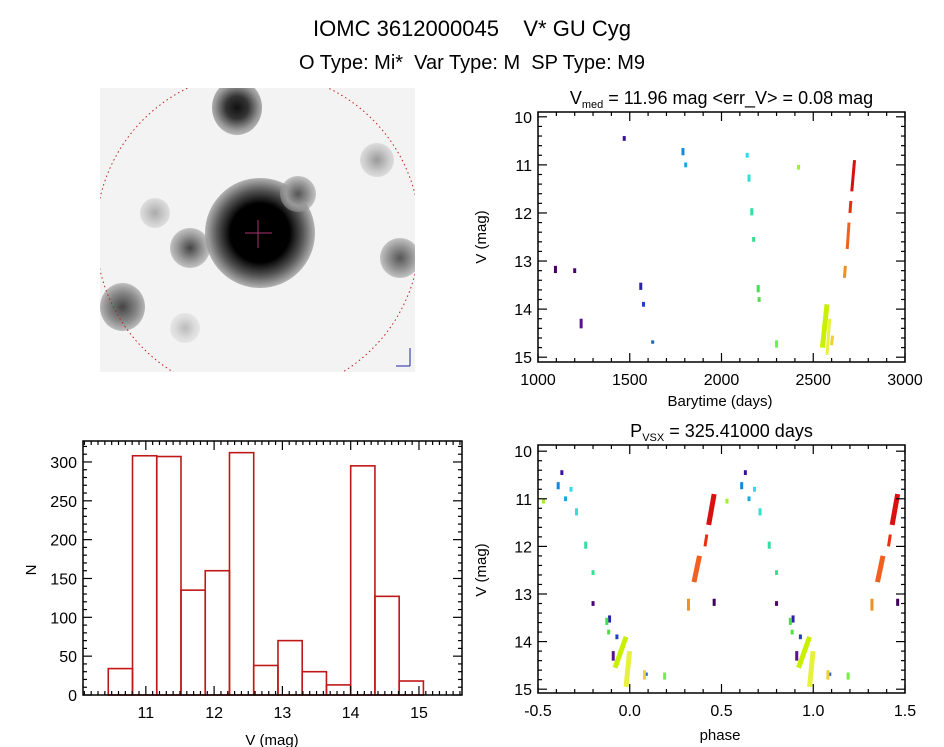 This screenshot has width=944, height=747. Describe the element at coordinates (738, 98) in the screenshot. I see `title-text: = 11.96 mag <err_V> = 0.08 mag` at that location.